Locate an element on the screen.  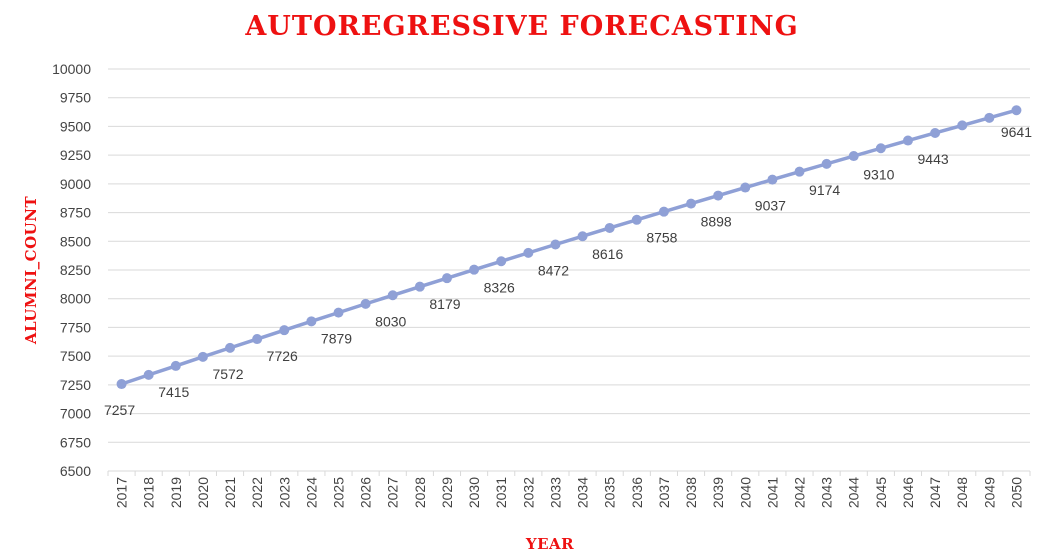
y-tick-label-6500: 6500 is located at coordinates (75, 471).